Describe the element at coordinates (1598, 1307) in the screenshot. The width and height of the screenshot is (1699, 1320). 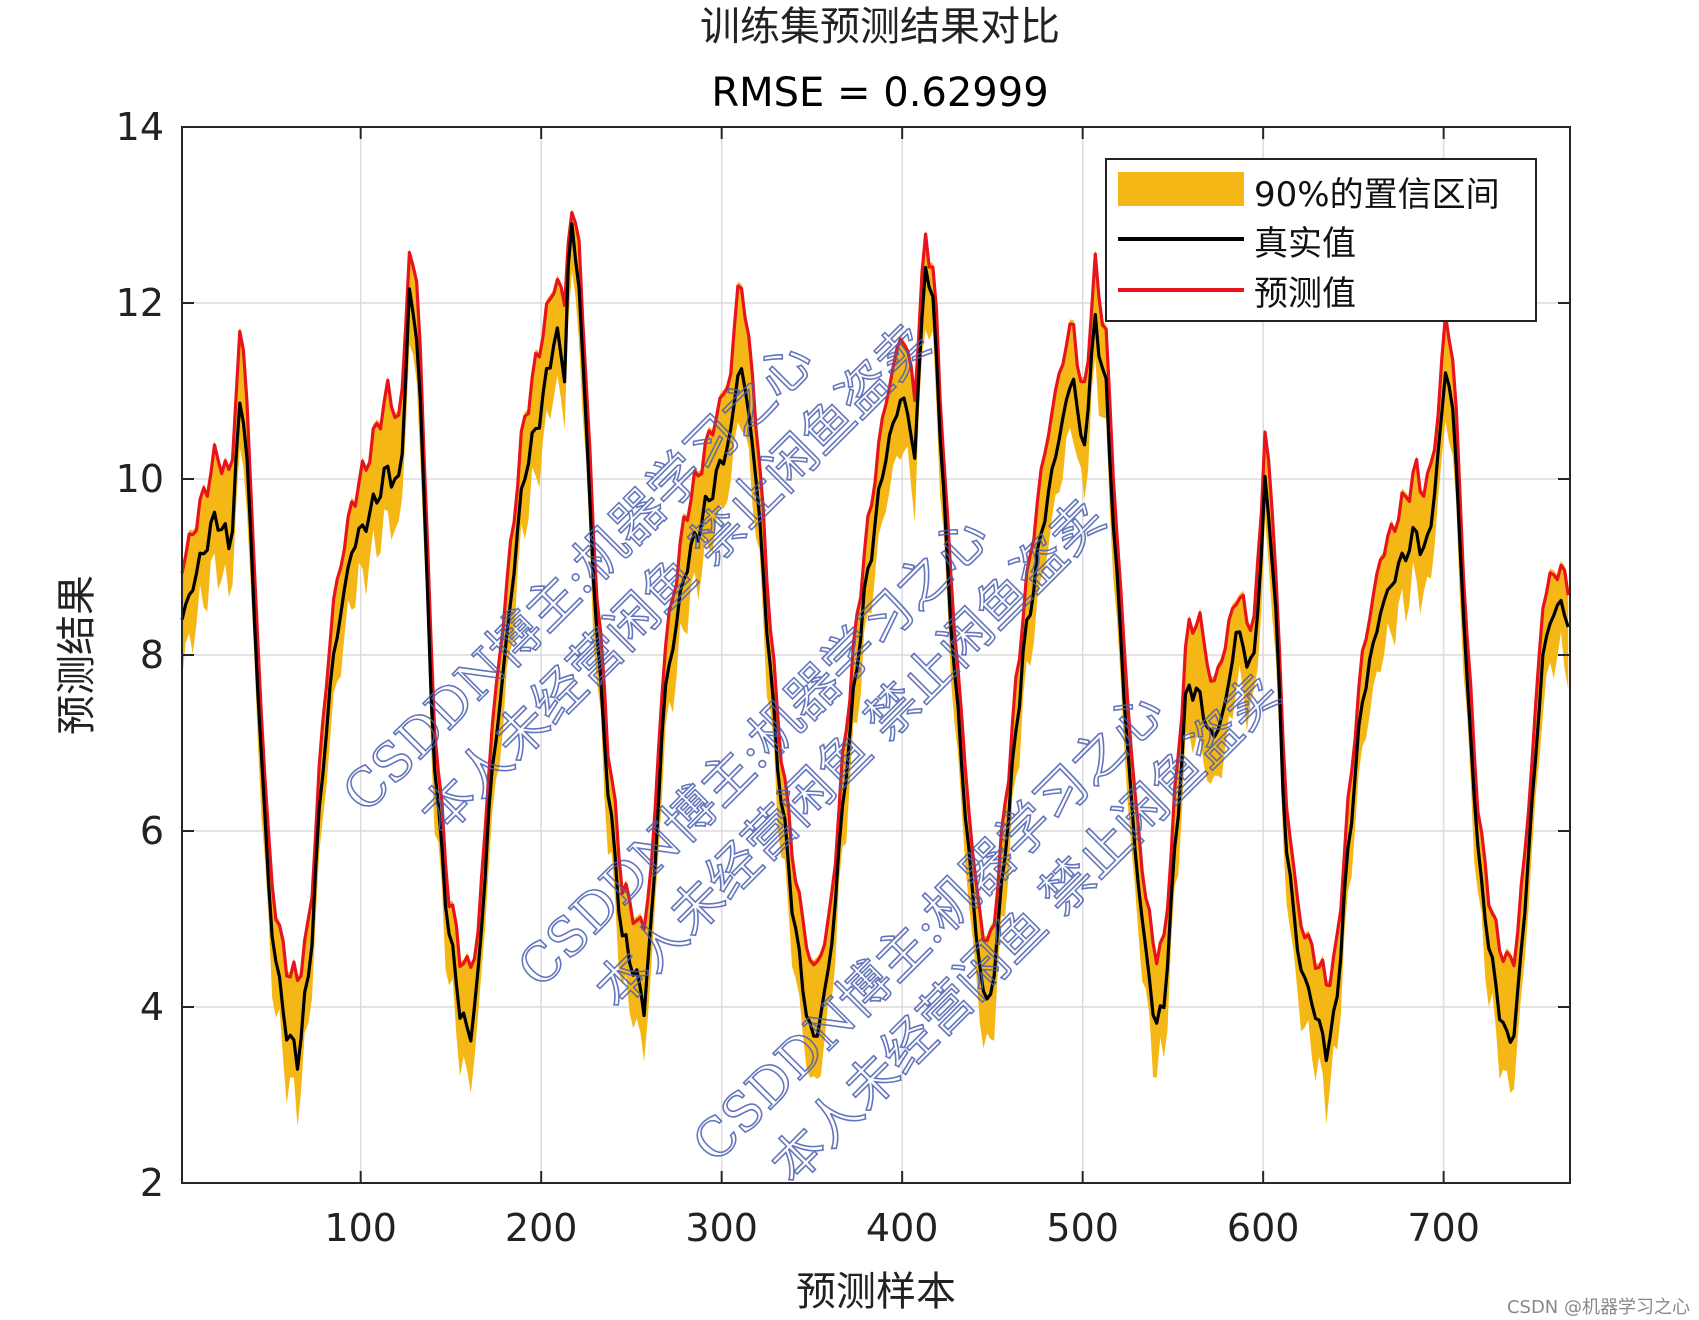
I see `footer-credit: CSDN @机器学习之心` at that location.